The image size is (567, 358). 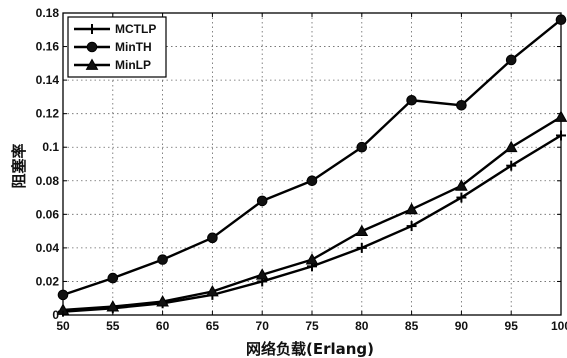 I want to click on y-tick-label: 0.04, so click(x=48, y=248).